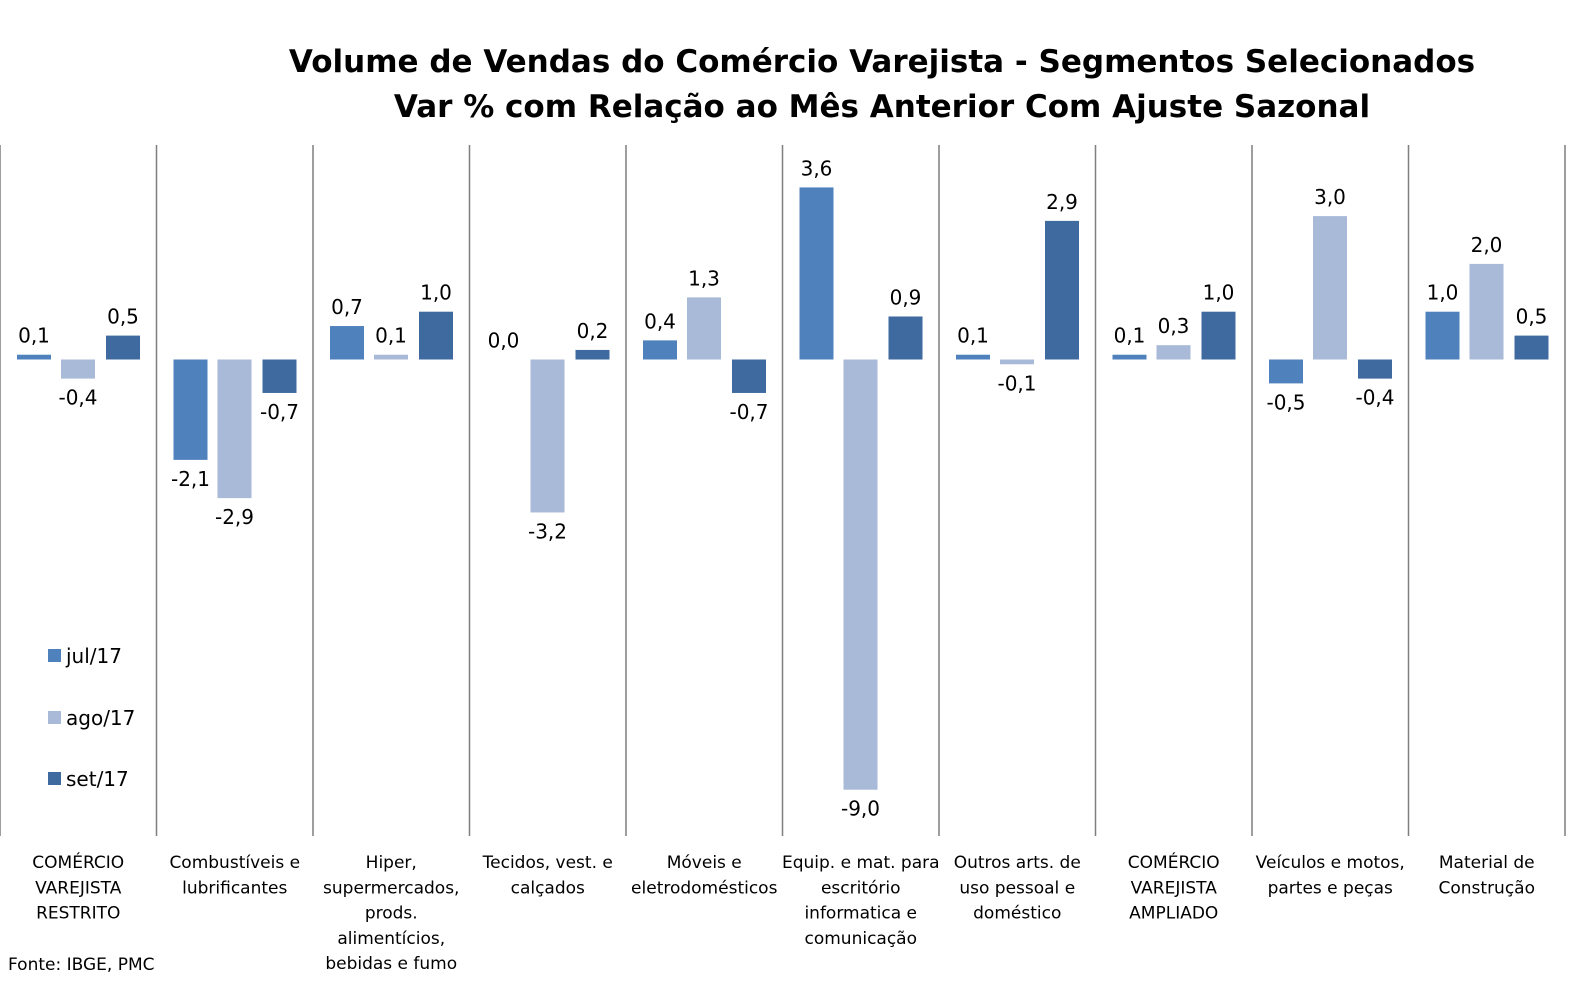  I want to click on category-label: Material de Construção, so click(1487, 875).